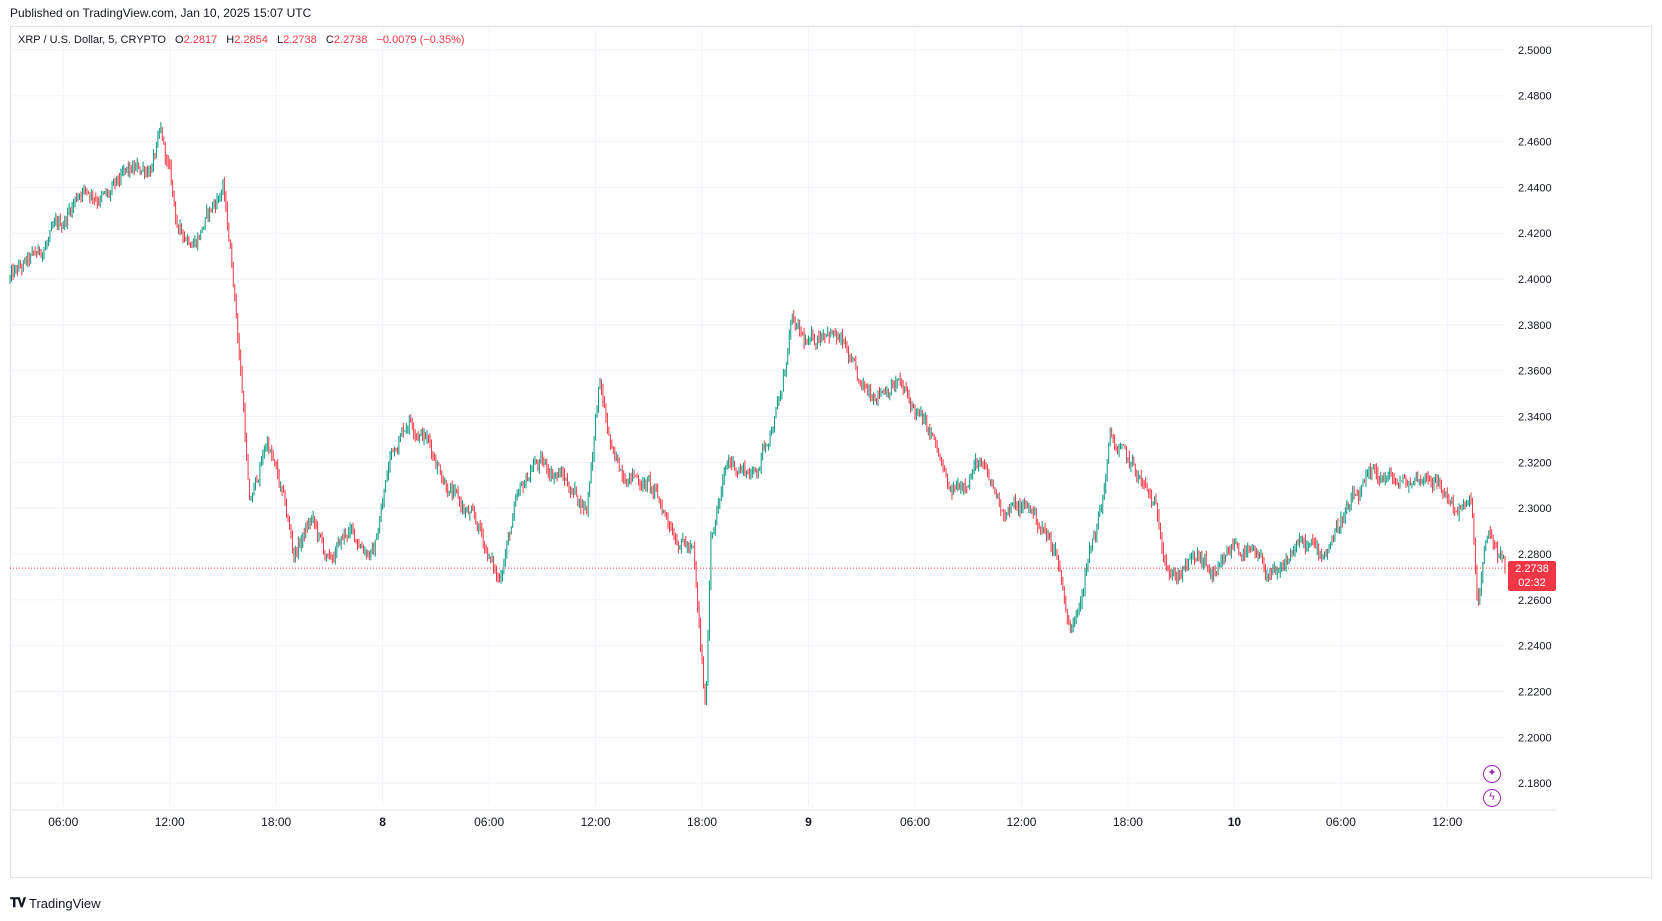  What do you see at coordinates (808, 822) in the screenshot?
I see `x-tick-label: 9` at bounding box center [808, 822].